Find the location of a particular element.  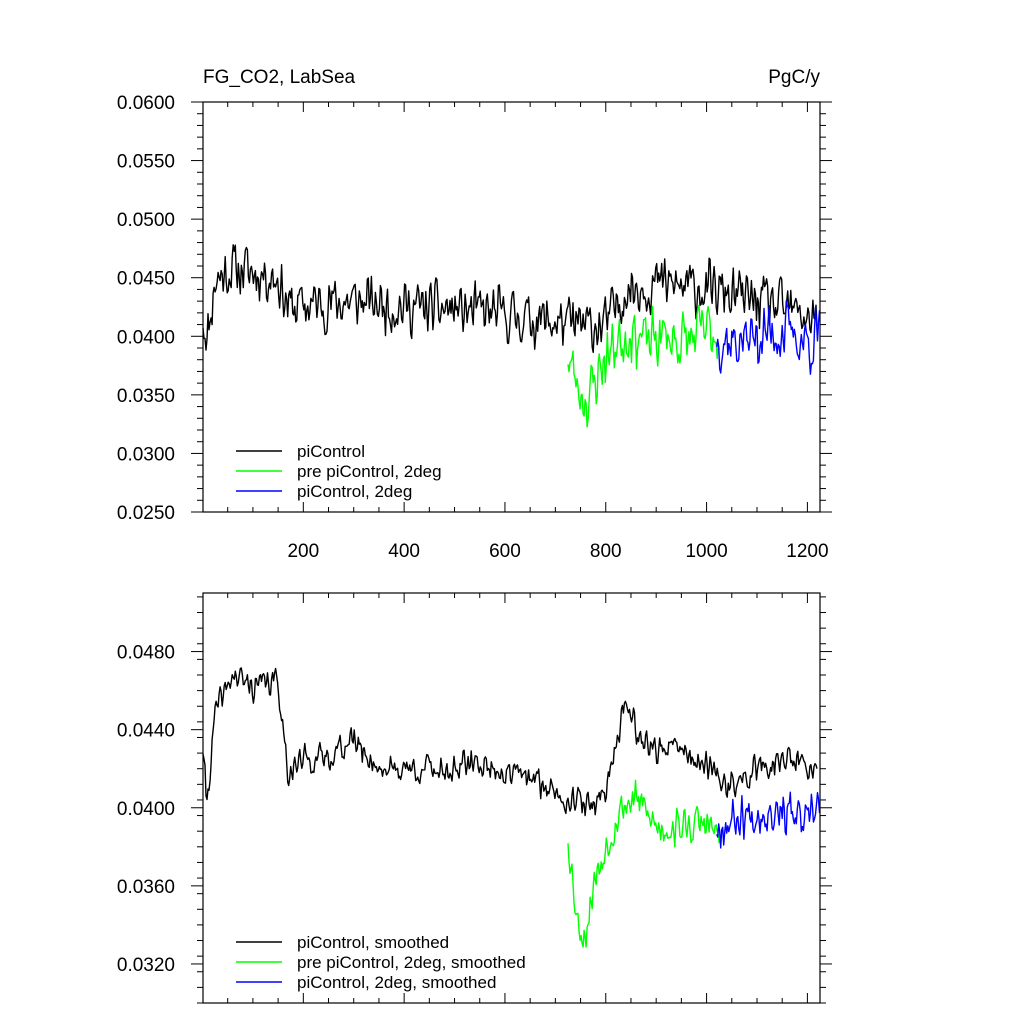

x-tick-label: 600 is located at coordinates (505, 551).